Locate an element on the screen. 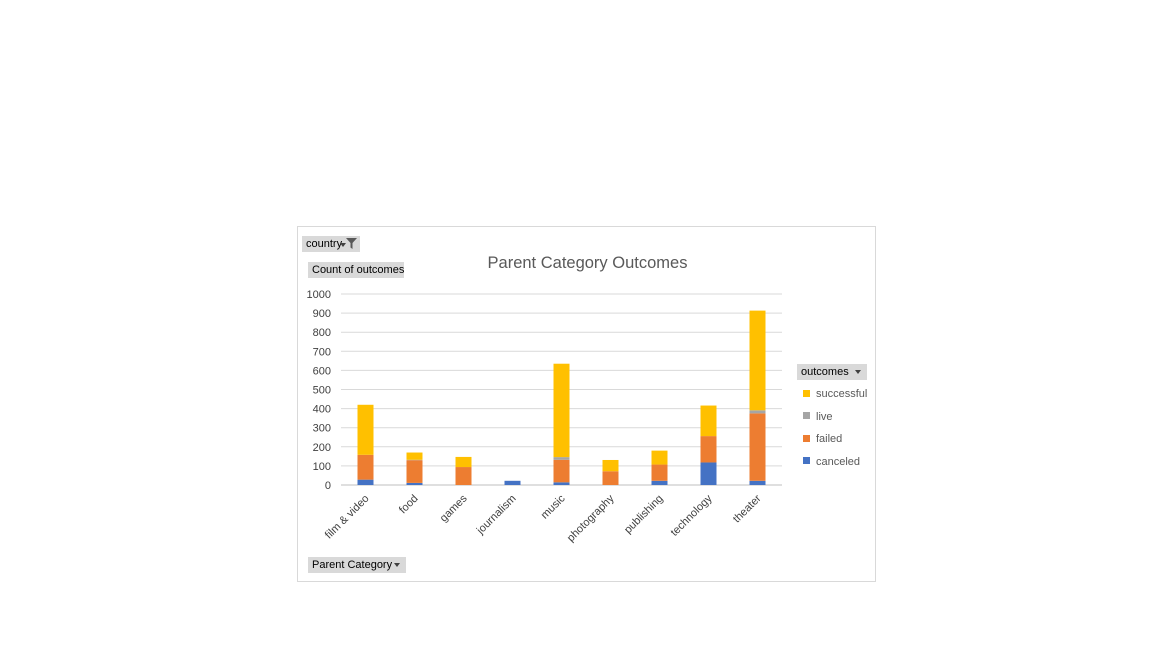  x-tick-label: technology is located at coordinates (692, 515).